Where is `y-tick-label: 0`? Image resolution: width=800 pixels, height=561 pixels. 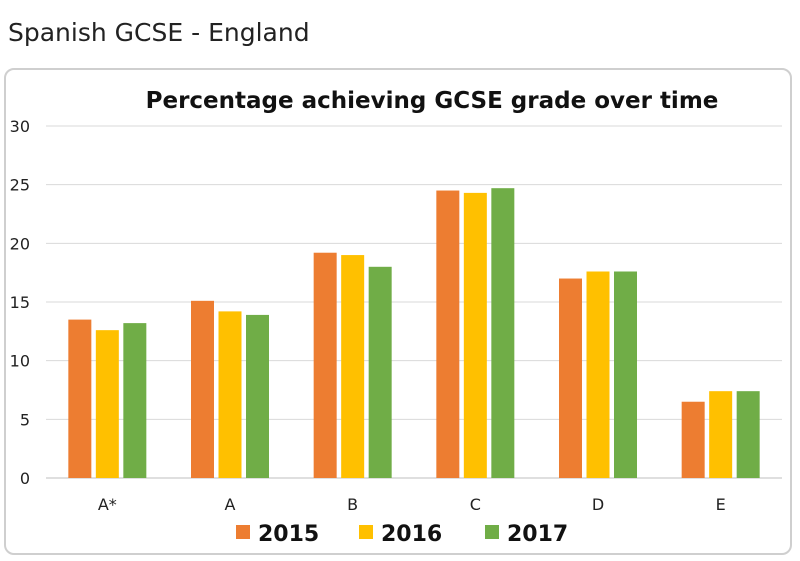
y-tick-label: 0 is located at coordinates (25, 478).